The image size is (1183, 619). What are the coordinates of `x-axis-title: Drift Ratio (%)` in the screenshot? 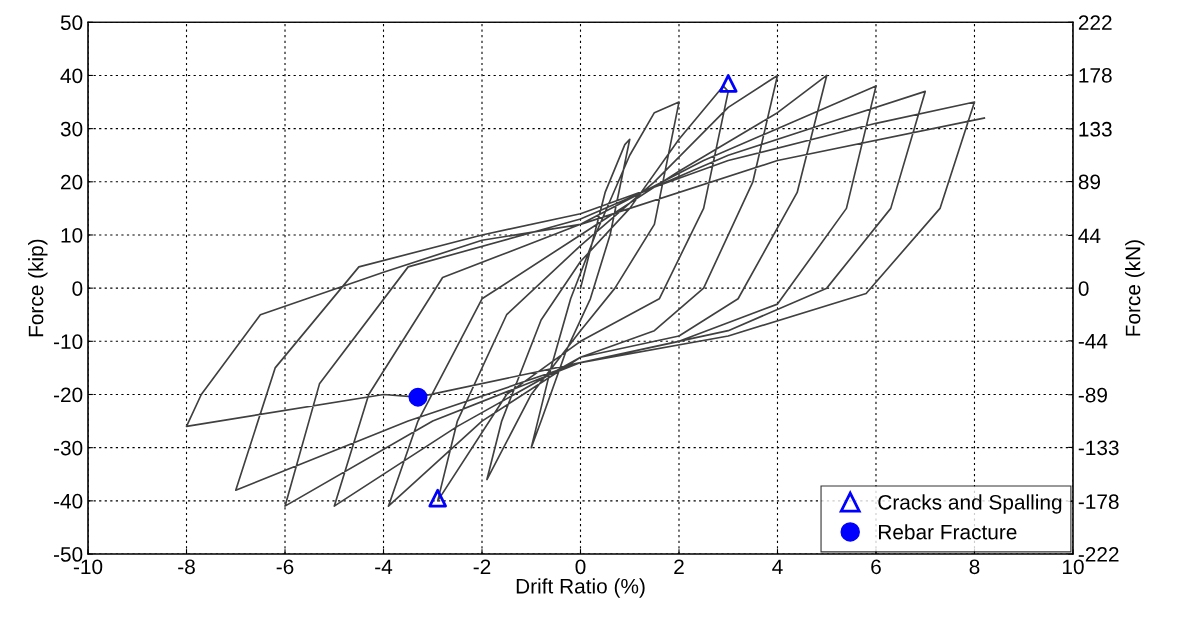 It's located at (580, 588).